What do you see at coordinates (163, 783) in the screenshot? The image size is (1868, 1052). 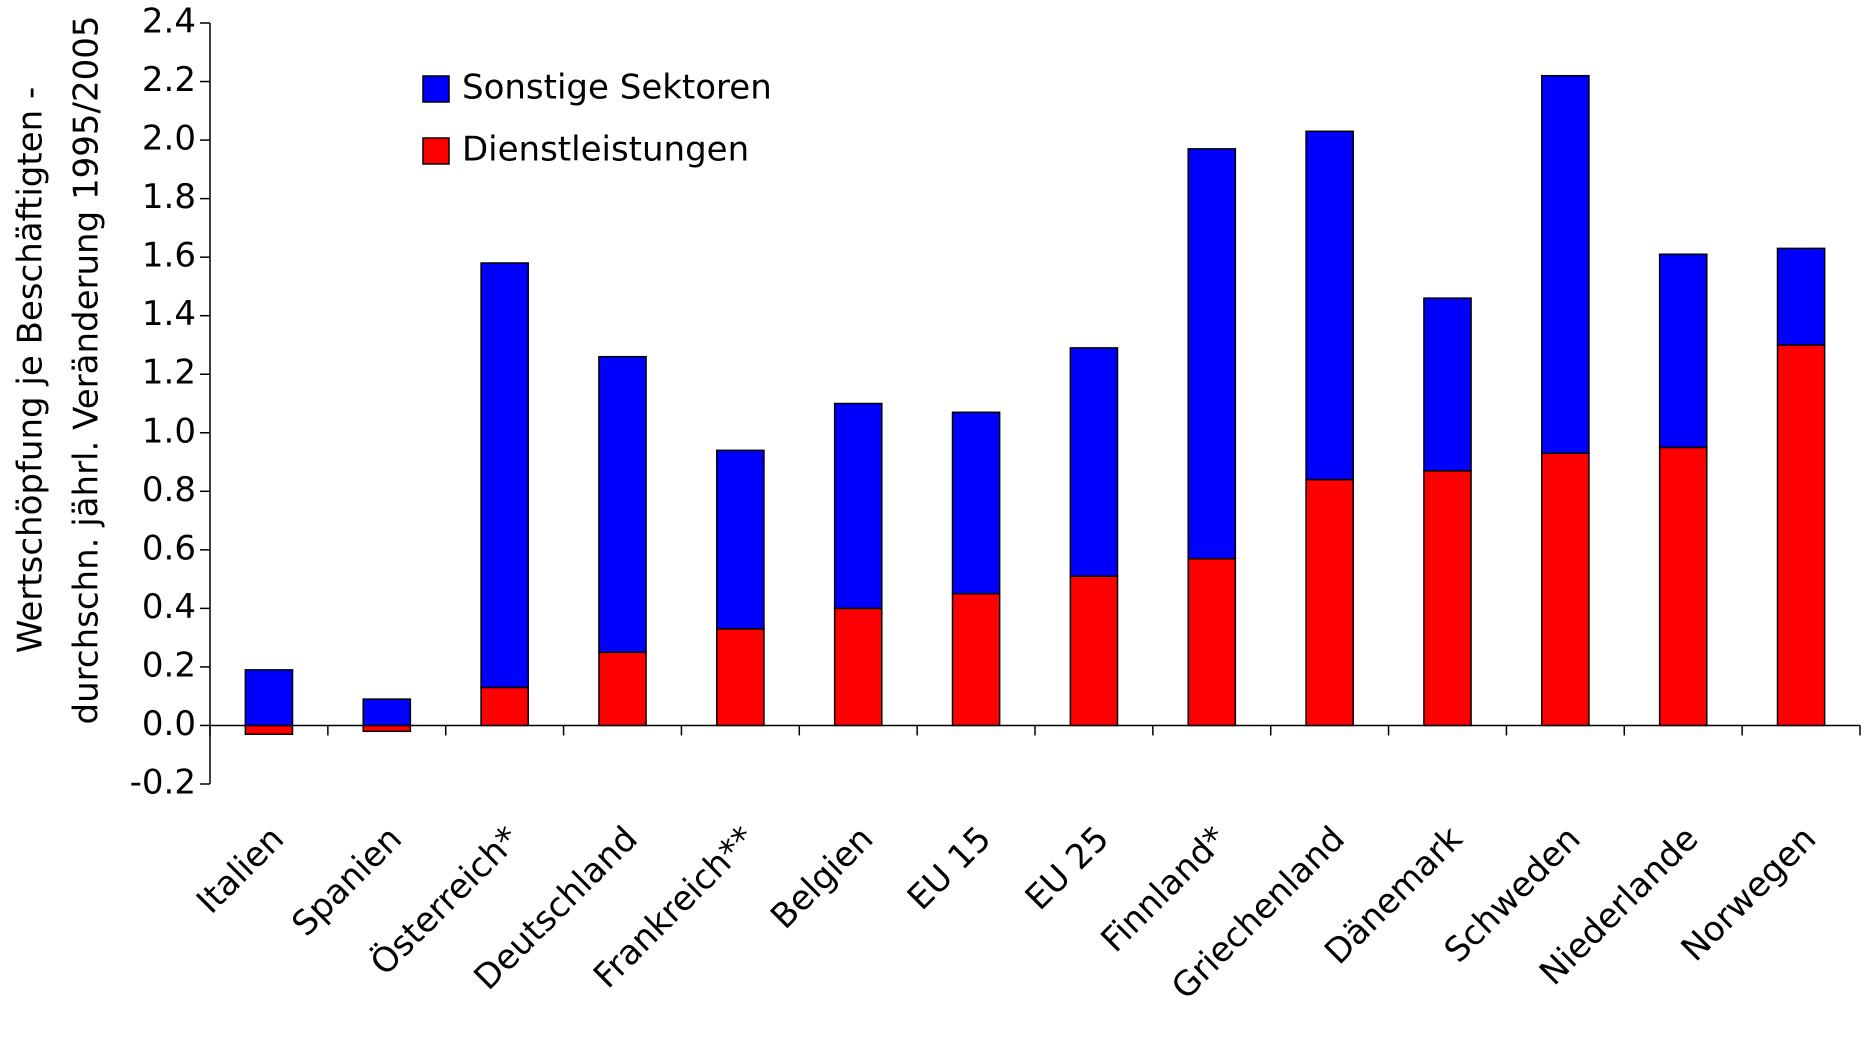 I see `y-tick-label: -0.2` at bounding box center [163, 783].